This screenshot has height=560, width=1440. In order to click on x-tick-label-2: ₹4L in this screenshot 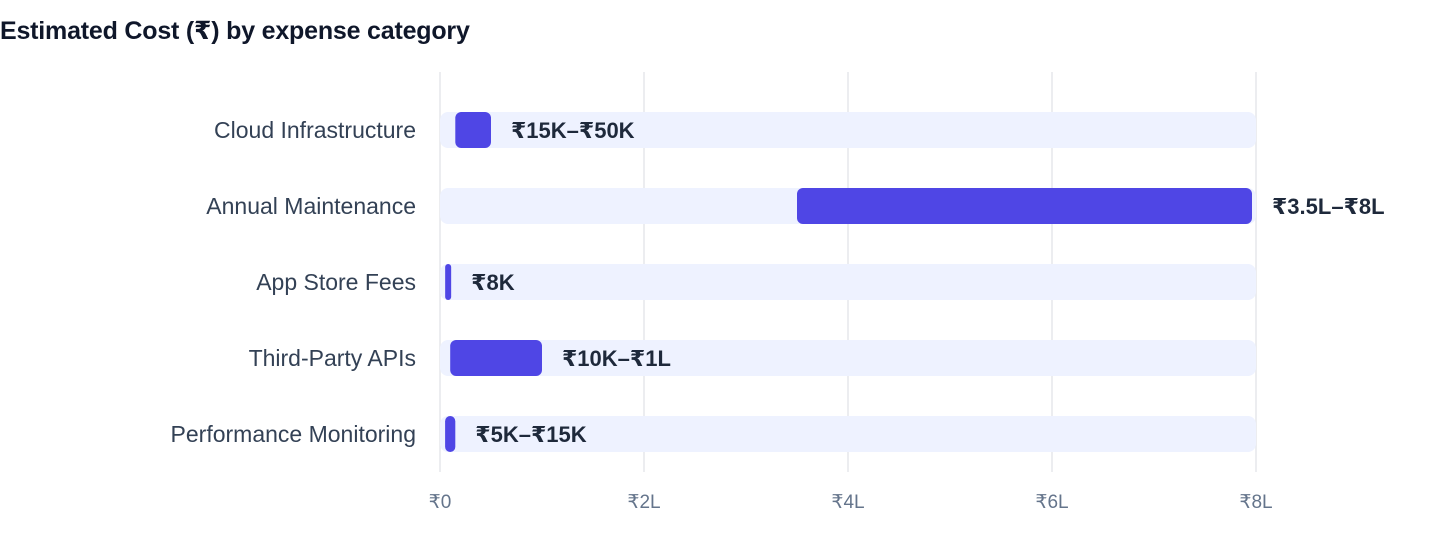, I will do `click(847, 502)`.